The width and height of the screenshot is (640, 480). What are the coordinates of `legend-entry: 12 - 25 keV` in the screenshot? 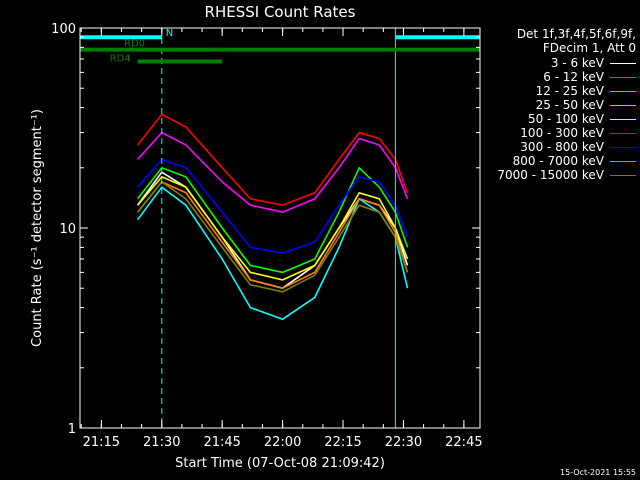 It's located at (586, 91).